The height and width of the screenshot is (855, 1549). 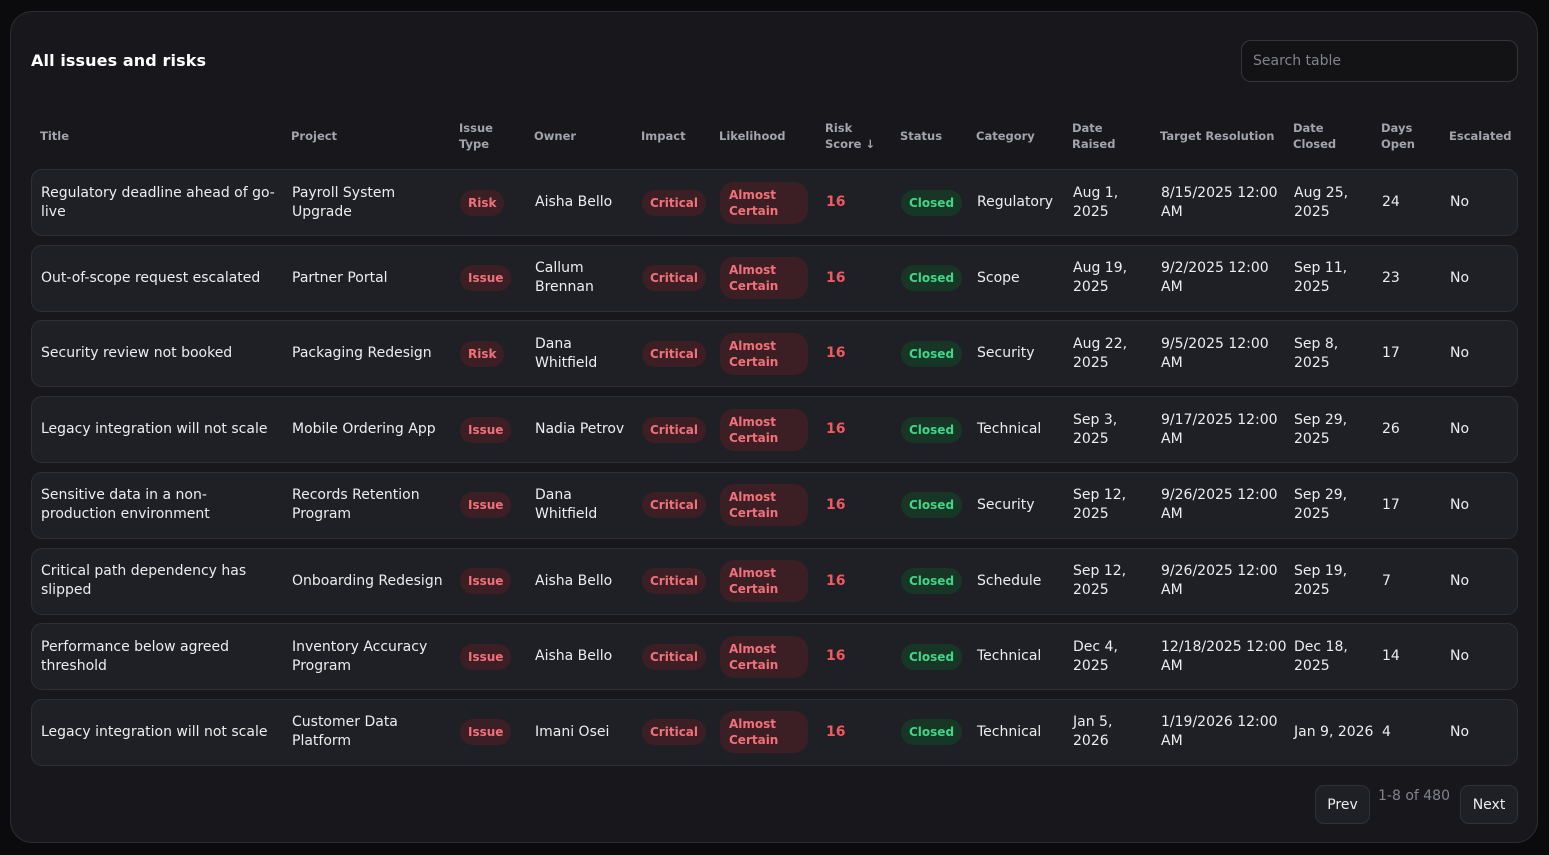 What do you see at coordinates (1342, 804) in the screenshot?
I see `prev-button: Prev` at bounding box center [1342, 804].